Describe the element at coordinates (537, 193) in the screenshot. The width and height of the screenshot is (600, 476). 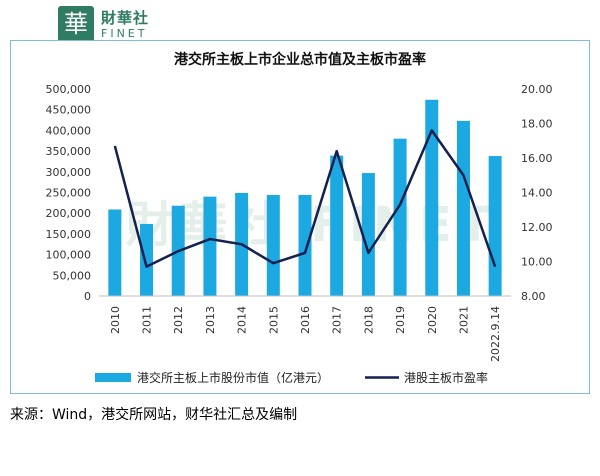
I see `y-right-tick-label: 14.00` at that location.